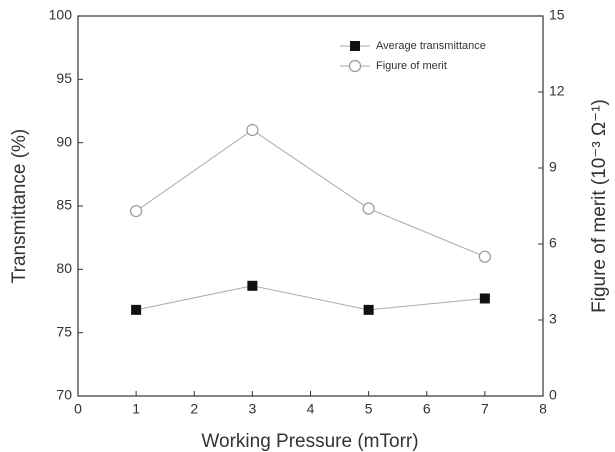  Describe the element at coordinates (553, 167) in the screenshot. I see `y2-tick-label: 9` at that location.